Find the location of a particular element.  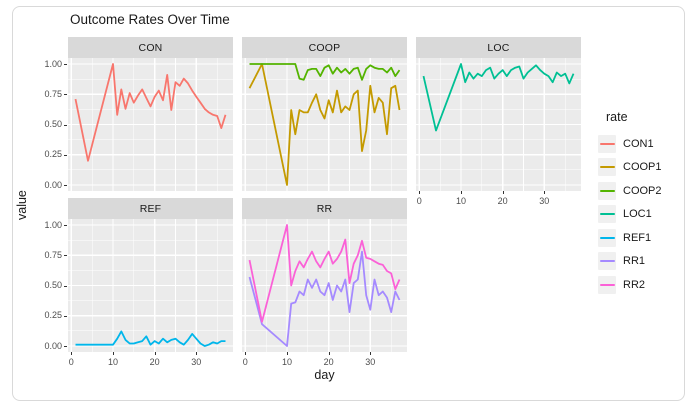

x-axis-title: day is located at coordinates (324, 375).